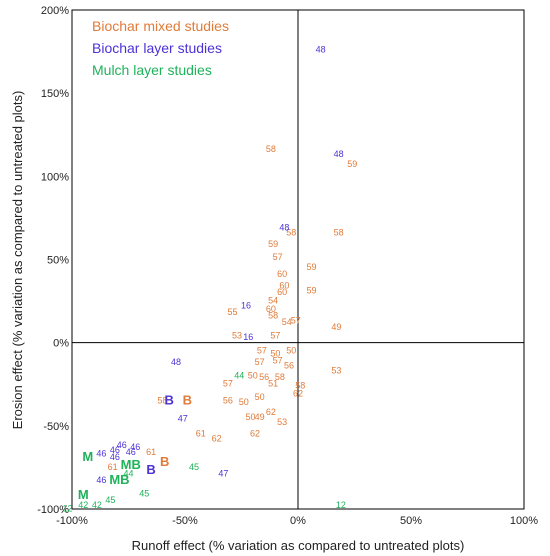 This screenshot has width=550, height=556. What do you see at coordinates (176, 362) in the screenshot?
I see `point-s1-5: 48` at bounding box center [176, 362].